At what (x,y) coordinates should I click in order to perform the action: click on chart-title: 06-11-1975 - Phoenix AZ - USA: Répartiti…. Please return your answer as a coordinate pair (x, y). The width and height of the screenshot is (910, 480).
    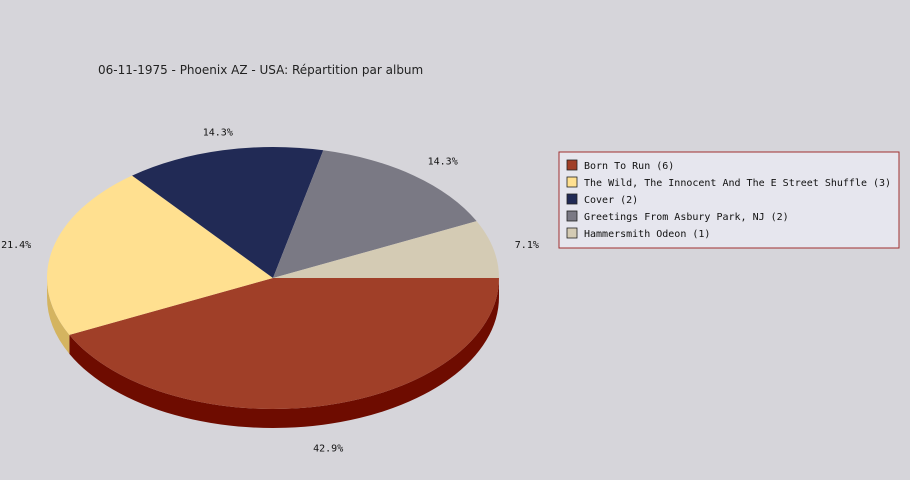
    Looking at the image, I should click on (260, 70).